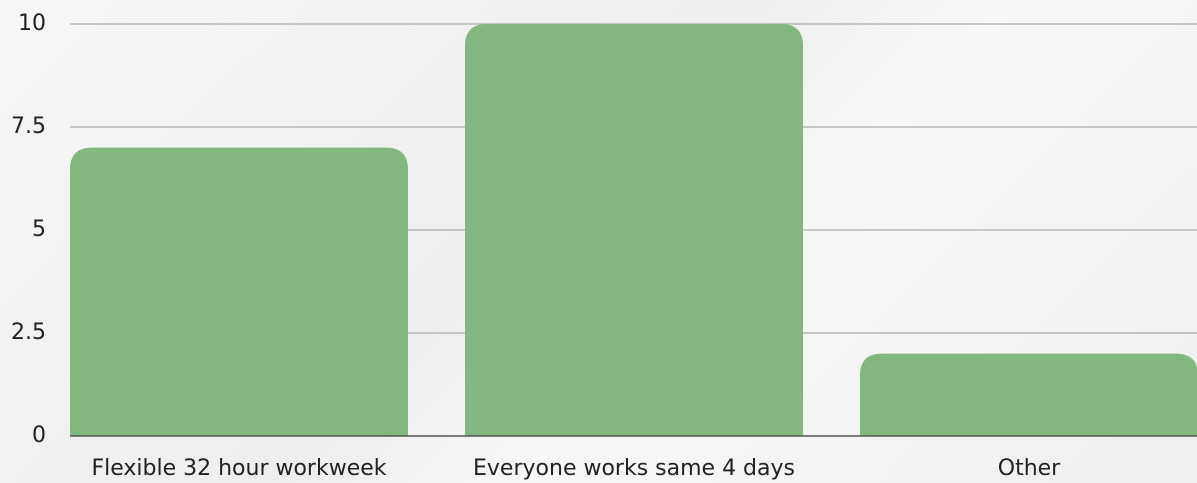  I want to click on x-tick-label: Everyone works same 4 days, so click(634, 468).